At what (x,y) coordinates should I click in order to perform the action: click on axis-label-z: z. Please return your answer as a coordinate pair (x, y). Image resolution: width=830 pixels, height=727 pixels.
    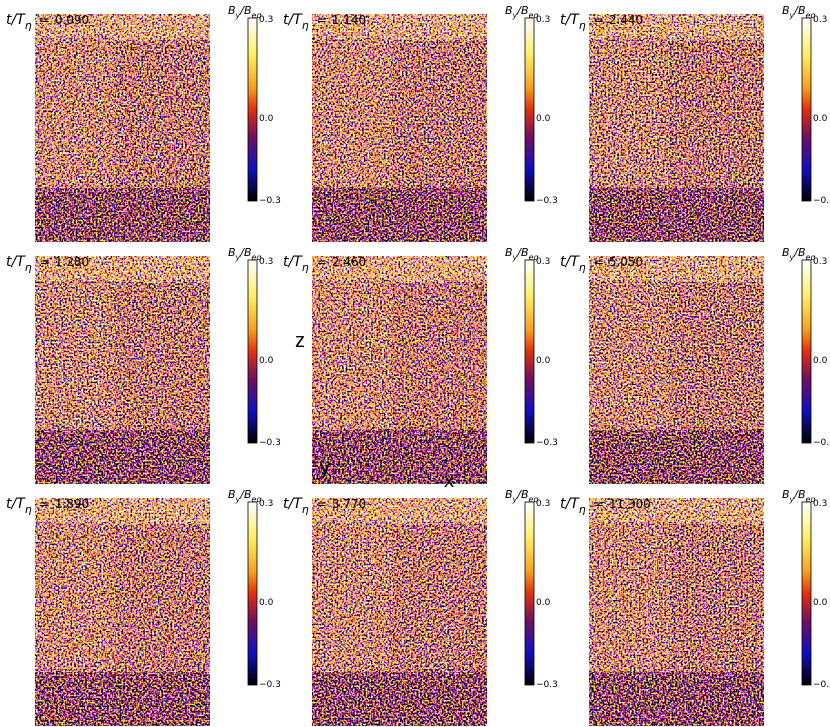
    Looking at the image, I should click on (300, 341).